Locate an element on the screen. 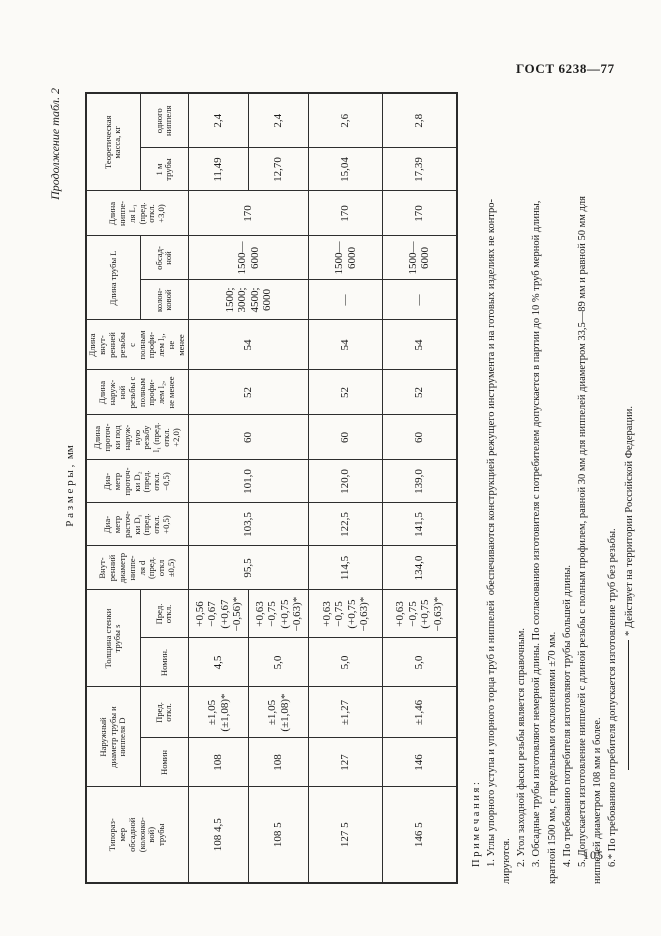 The height and width of the screenshot is (936, 661). cell-wall-tolerance: +0,56 −0,67 (+0,67 −0,56)* is located at coordinates (218, 614).